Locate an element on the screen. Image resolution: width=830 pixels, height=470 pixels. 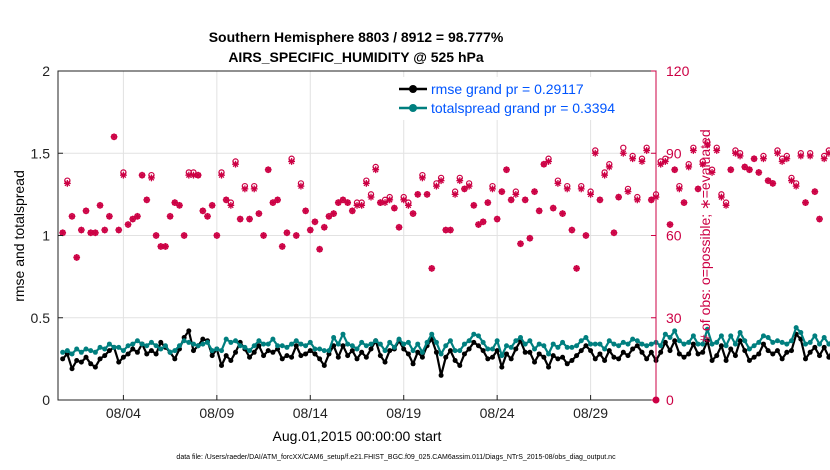
y-tick-label: 0 is located at coordinates (46, 400).